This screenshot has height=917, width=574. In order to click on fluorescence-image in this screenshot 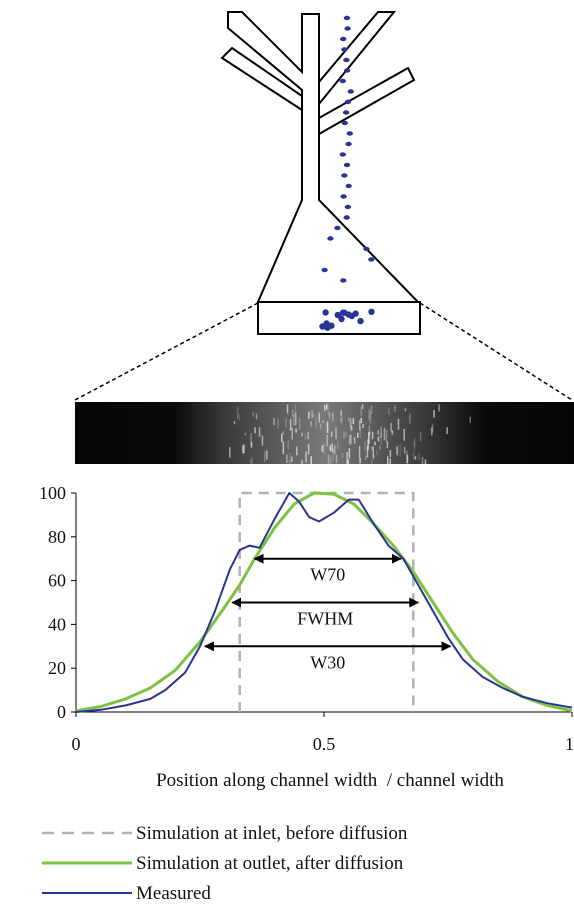, I will do `click(324, 437)`.